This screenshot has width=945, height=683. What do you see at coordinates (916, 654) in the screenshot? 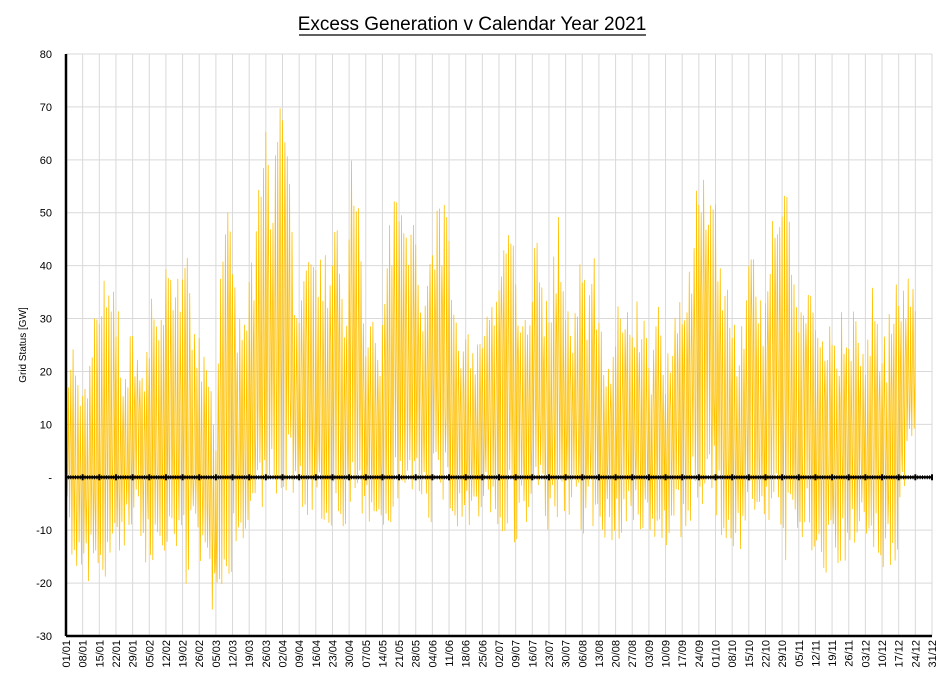
I see `x-tick-label: 24/12` at bounding box center [916, 654].